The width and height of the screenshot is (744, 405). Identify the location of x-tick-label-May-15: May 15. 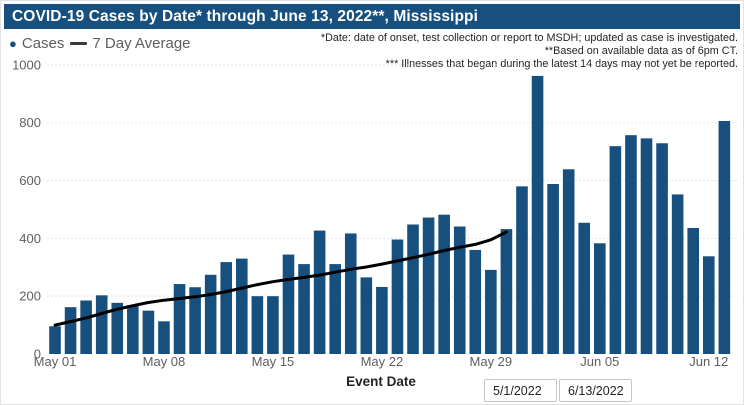
(273, 361).